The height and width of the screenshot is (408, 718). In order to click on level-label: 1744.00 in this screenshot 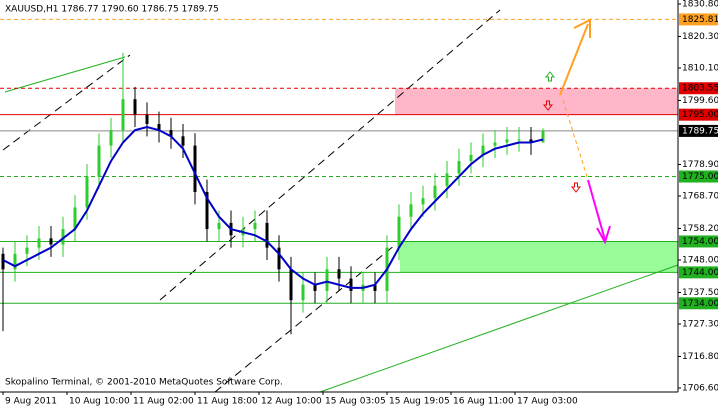, I will do `click(700, 273)`.